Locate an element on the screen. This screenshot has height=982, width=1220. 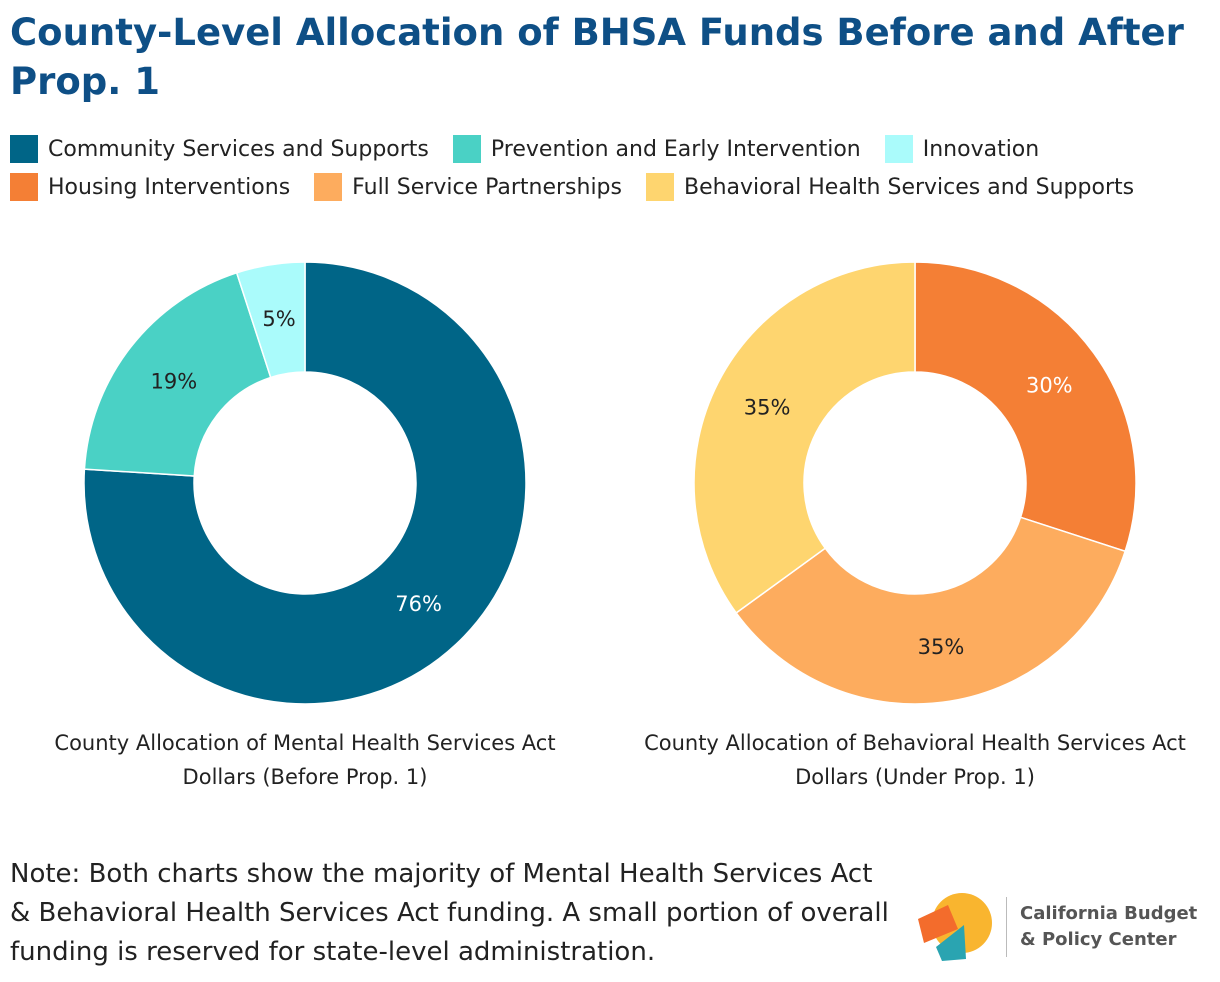
organization-logo: California Budget & Policy Center is located at coordinates (1063, 925).